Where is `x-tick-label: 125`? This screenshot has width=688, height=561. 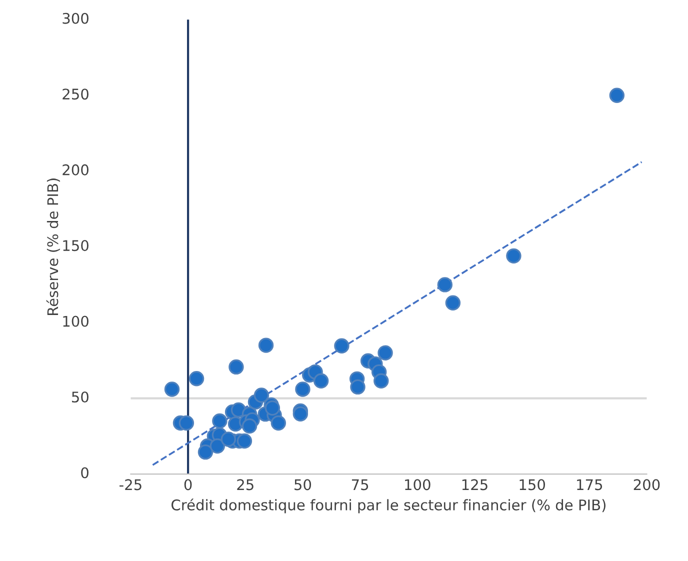 x-tick-label: 125 is located at coordinates (475, 484).